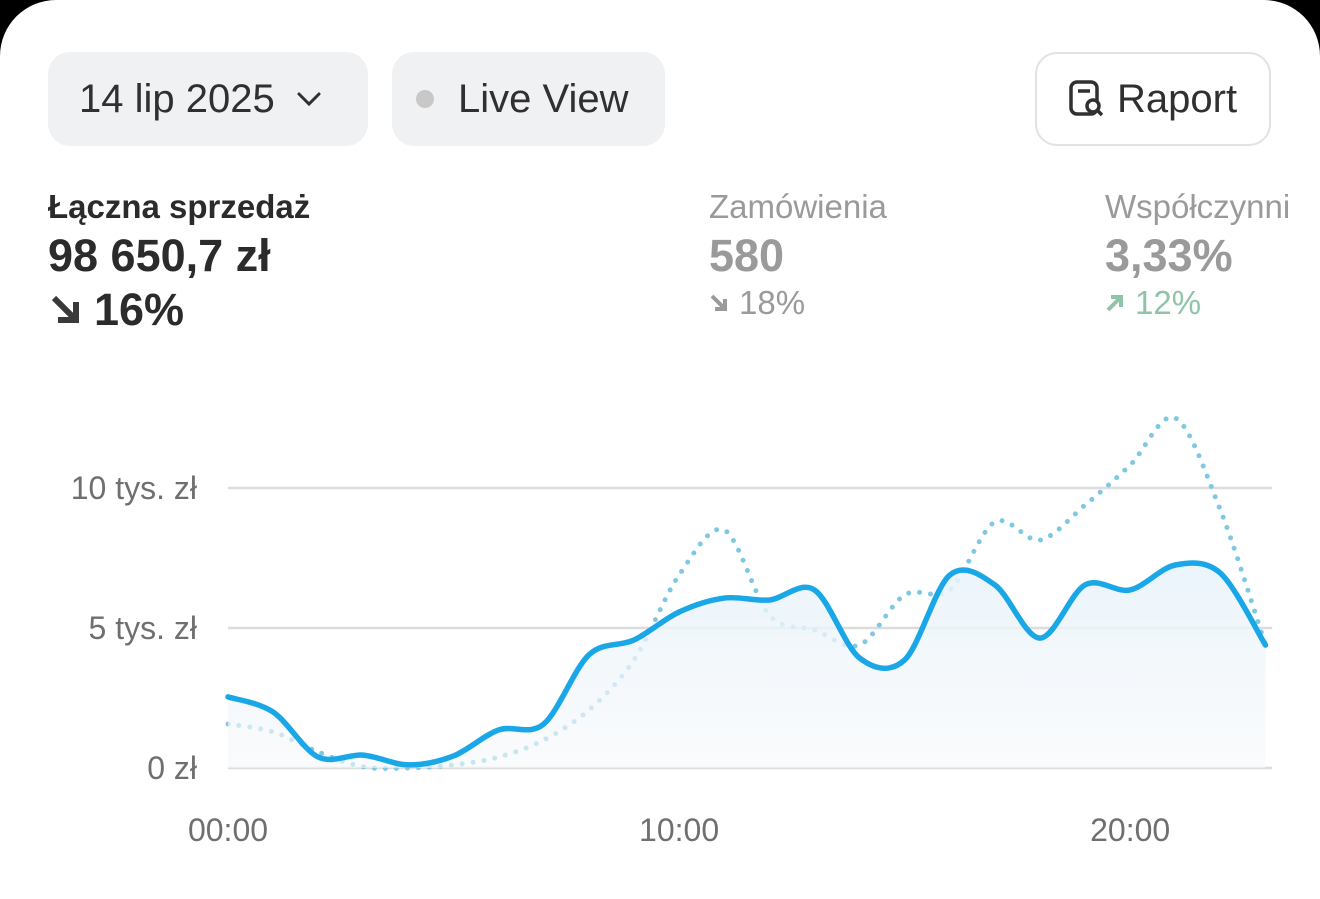 The image size is (1320, 899). Describe the element at coordinates (1168, 302) in the screenshot. I see `change-text: 12%` at that location.